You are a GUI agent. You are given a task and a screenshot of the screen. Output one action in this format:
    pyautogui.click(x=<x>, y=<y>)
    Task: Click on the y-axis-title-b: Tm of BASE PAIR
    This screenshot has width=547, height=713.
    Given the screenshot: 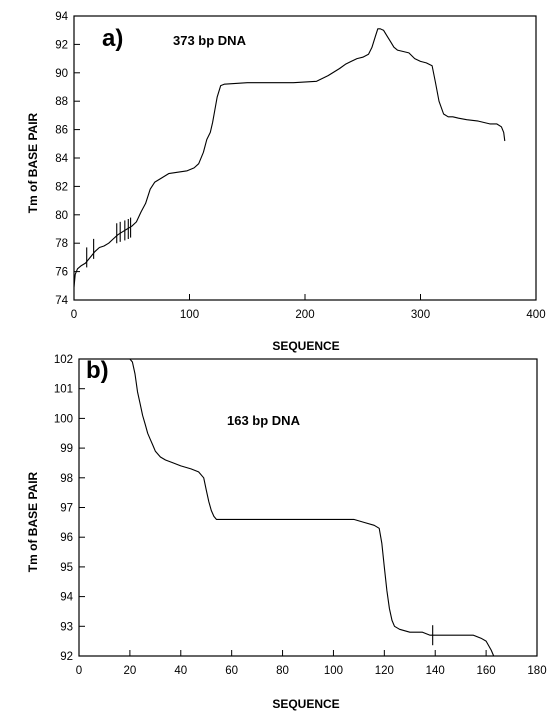 What is the action you would take?
    pyautogui.click(x=33, y=521)
    